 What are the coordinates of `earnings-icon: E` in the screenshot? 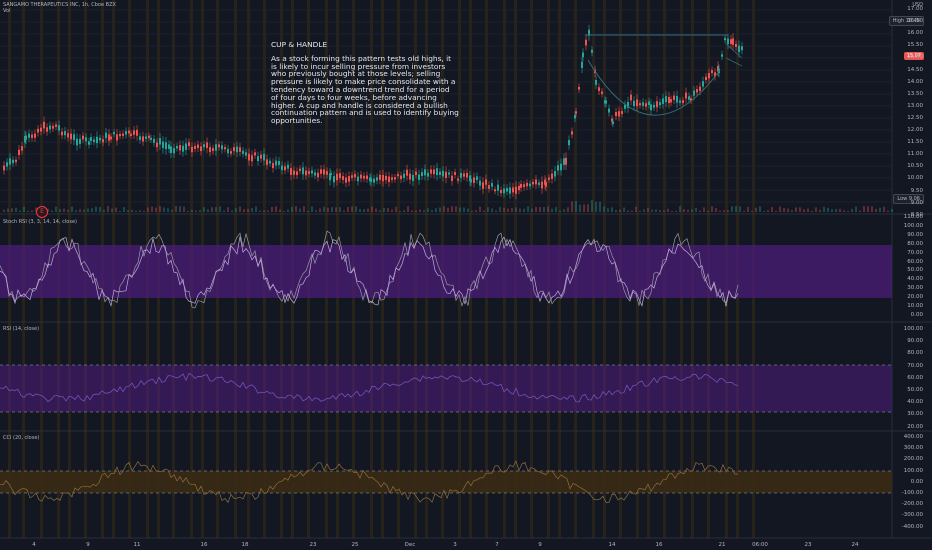 It's located at (42, 212).